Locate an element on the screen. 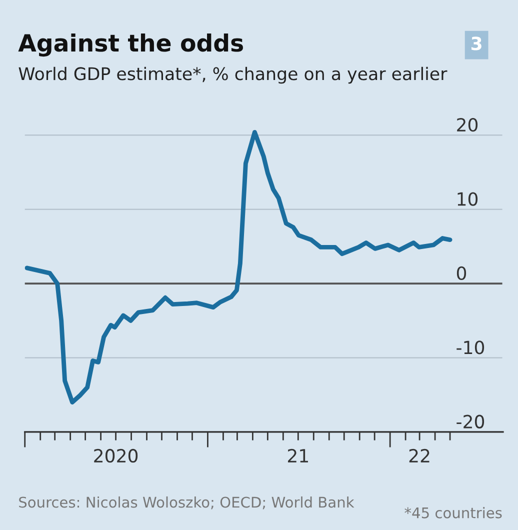 This screenshot has width=518, height=530. source-note: Sources: Nicolas Woloszko; OECD; World Bank is located at coordinates (186, 503).